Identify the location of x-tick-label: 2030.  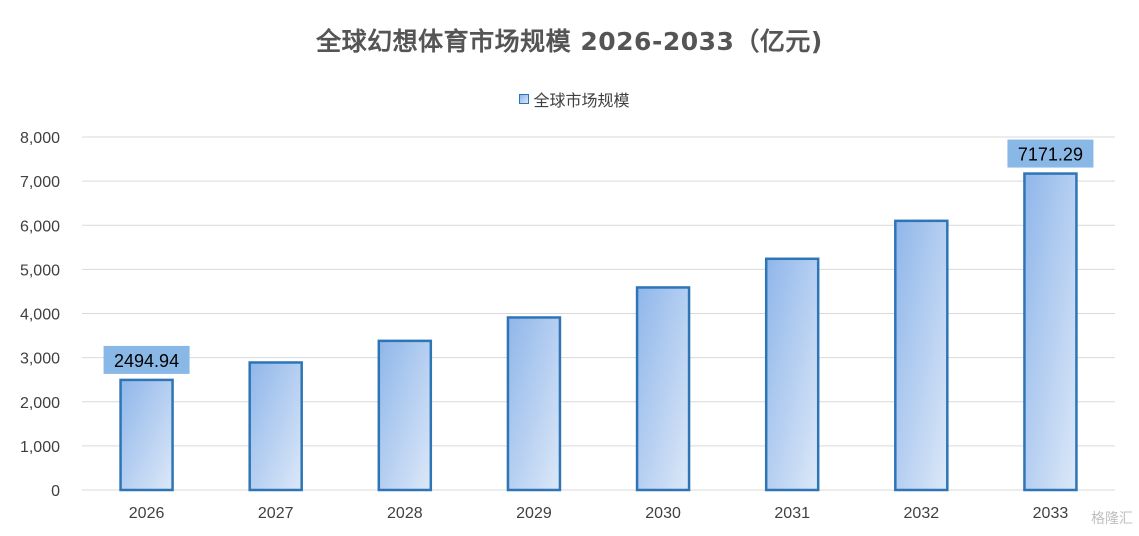
(663, 513).